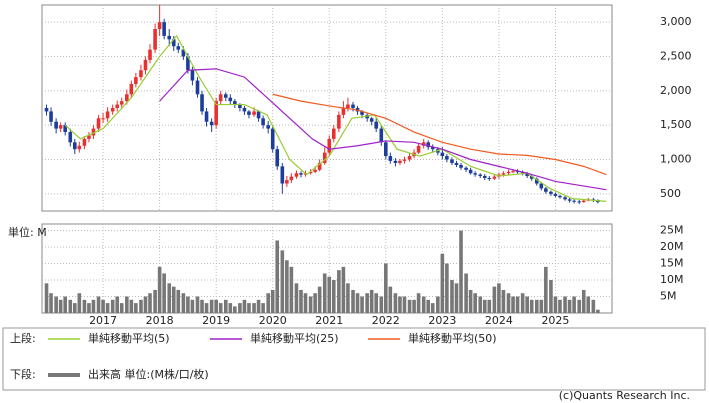 Image resolution: width=709 pixels, height=403 pixels. I want to click on x-tick-label: 2019, so click(216, 320).